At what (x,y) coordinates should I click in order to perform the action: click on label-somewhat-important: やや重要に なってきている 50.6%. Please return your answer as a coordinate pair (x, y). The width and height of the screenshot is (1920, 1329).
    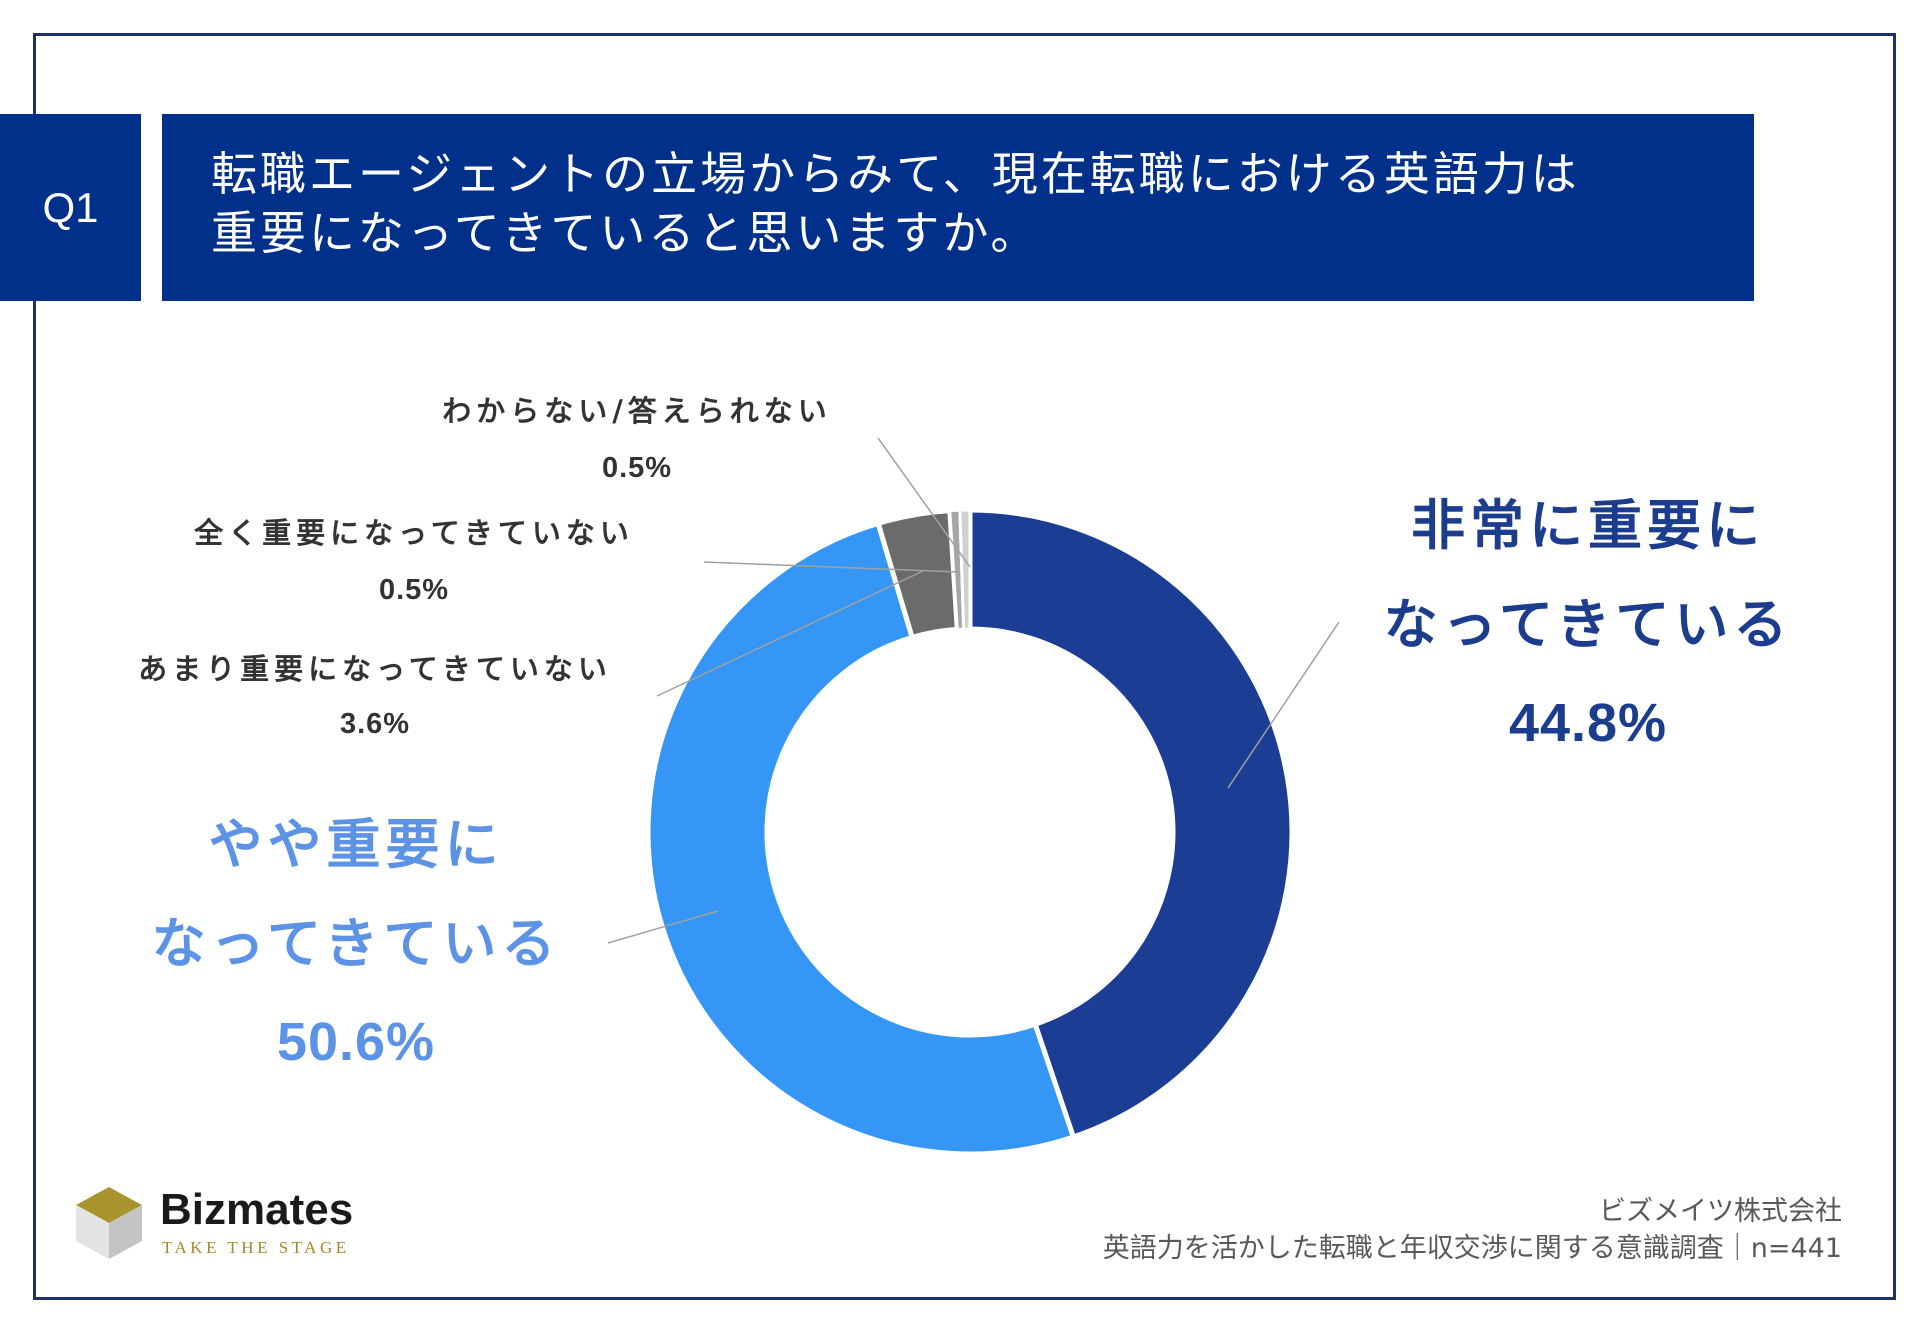
    Looking at the image, I should click on (356, 943).